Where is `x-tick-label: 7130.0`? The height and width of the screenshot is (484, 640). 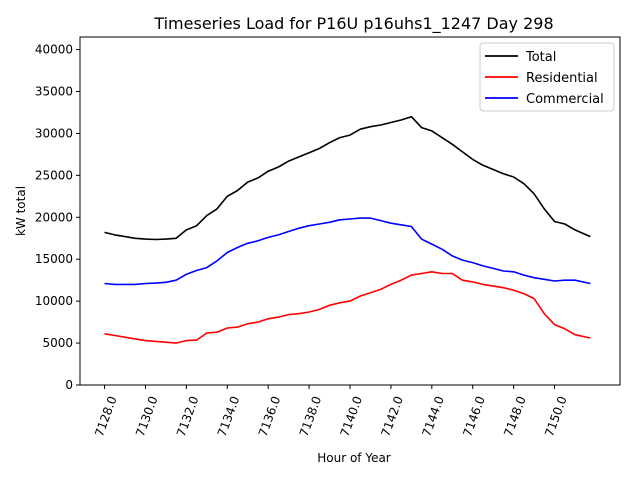
x-tick-label: 7130.0 is located at coordinates (147, 416).